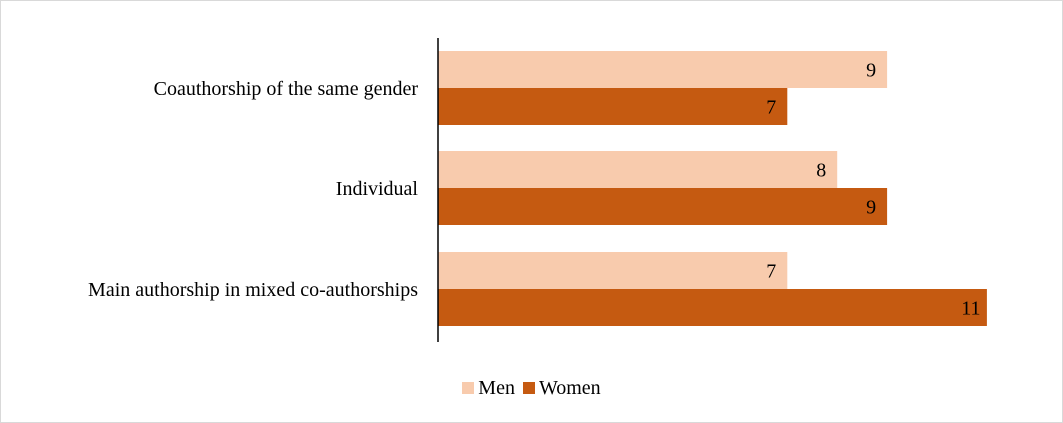  I want to click on data-label-women-1: 7, so click(771, 108).